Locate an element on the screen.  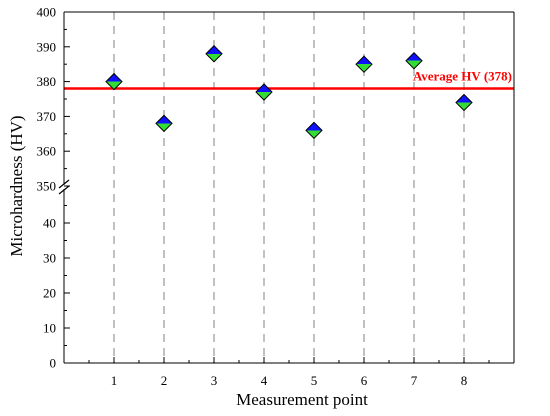
x-tick-label-8: 8 is located at coordinates (464, 380).